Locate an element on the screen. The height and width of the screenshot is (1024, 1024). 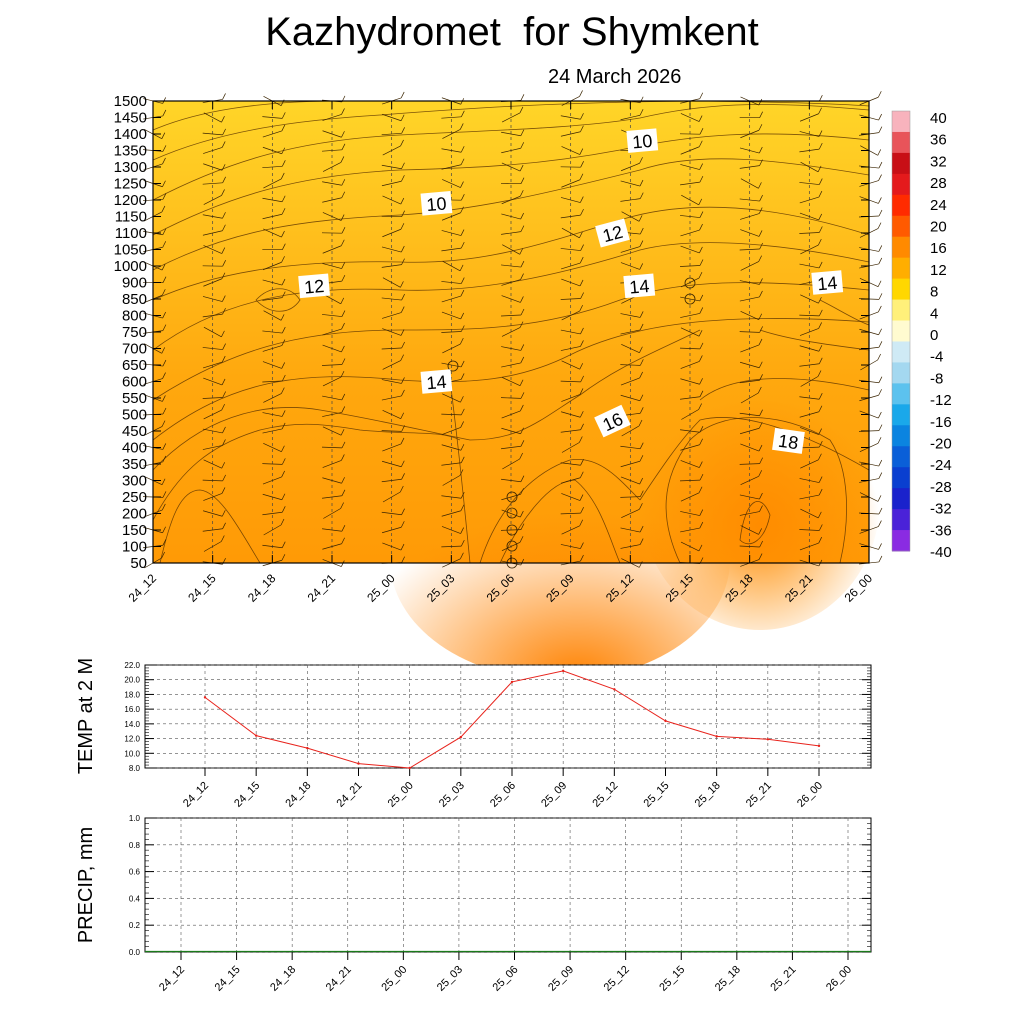
colorbar-label: -40 is located at coordinates (941, 552).